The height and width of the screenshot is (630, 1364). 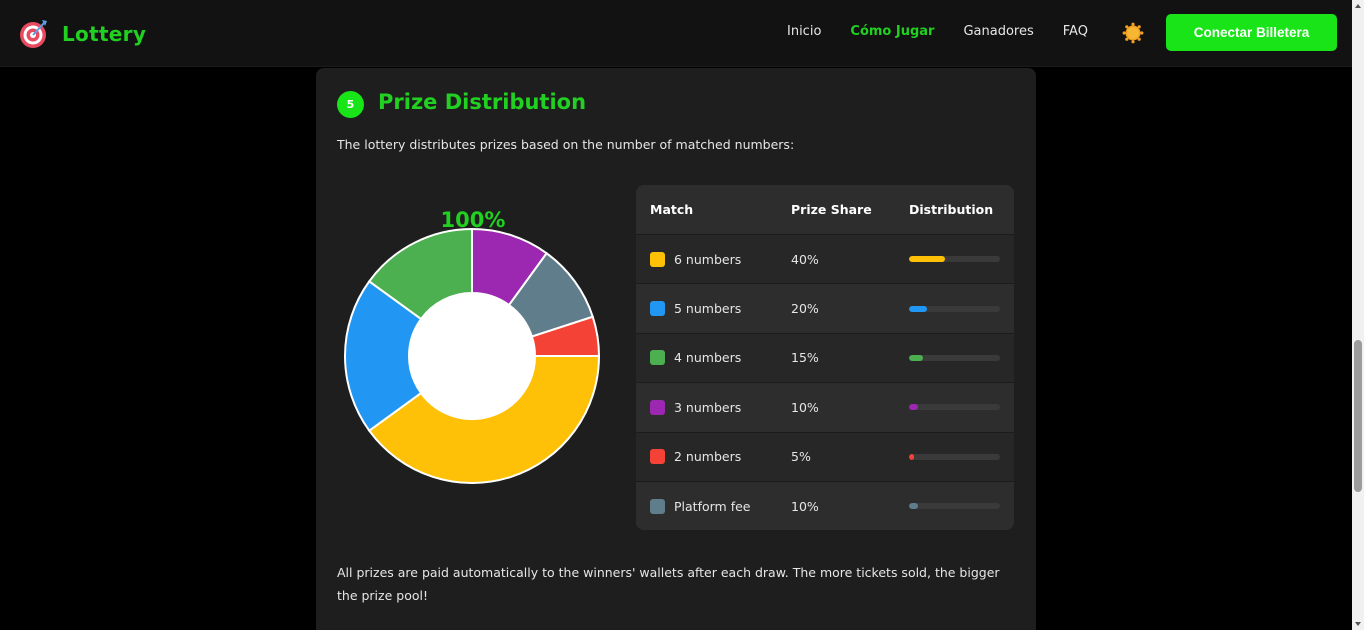 I want to click on match-label: 6 numbers, so click(x=708, y=259).